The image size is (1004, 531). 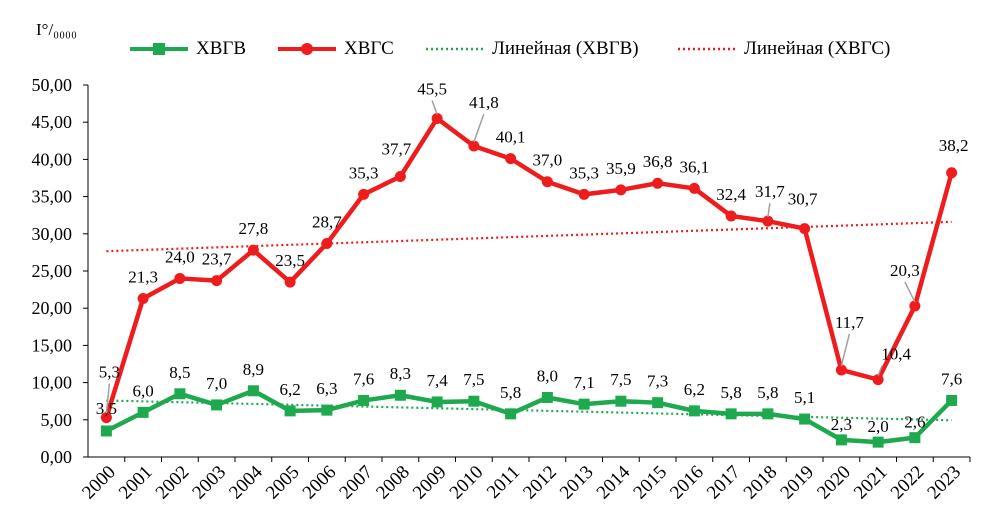 I want to click on data-label-series-2: 36,1, so click(x=695, y=166).